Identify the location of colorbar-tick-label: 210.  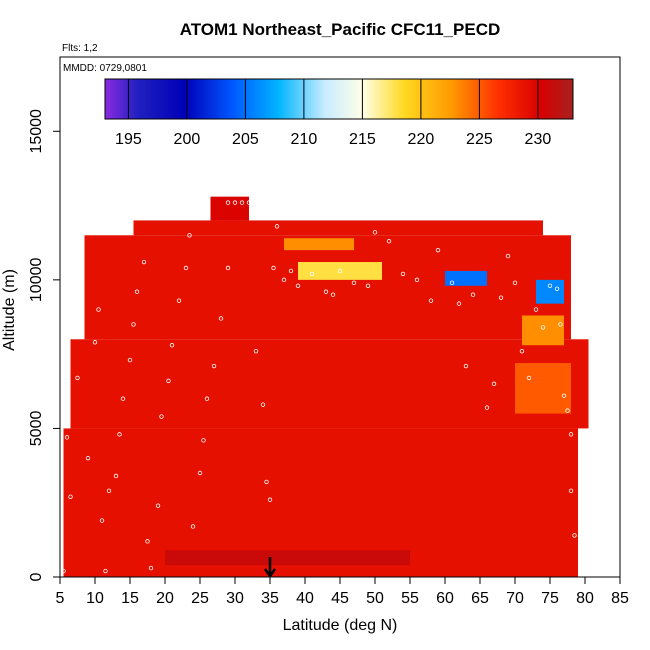
(304, 139).